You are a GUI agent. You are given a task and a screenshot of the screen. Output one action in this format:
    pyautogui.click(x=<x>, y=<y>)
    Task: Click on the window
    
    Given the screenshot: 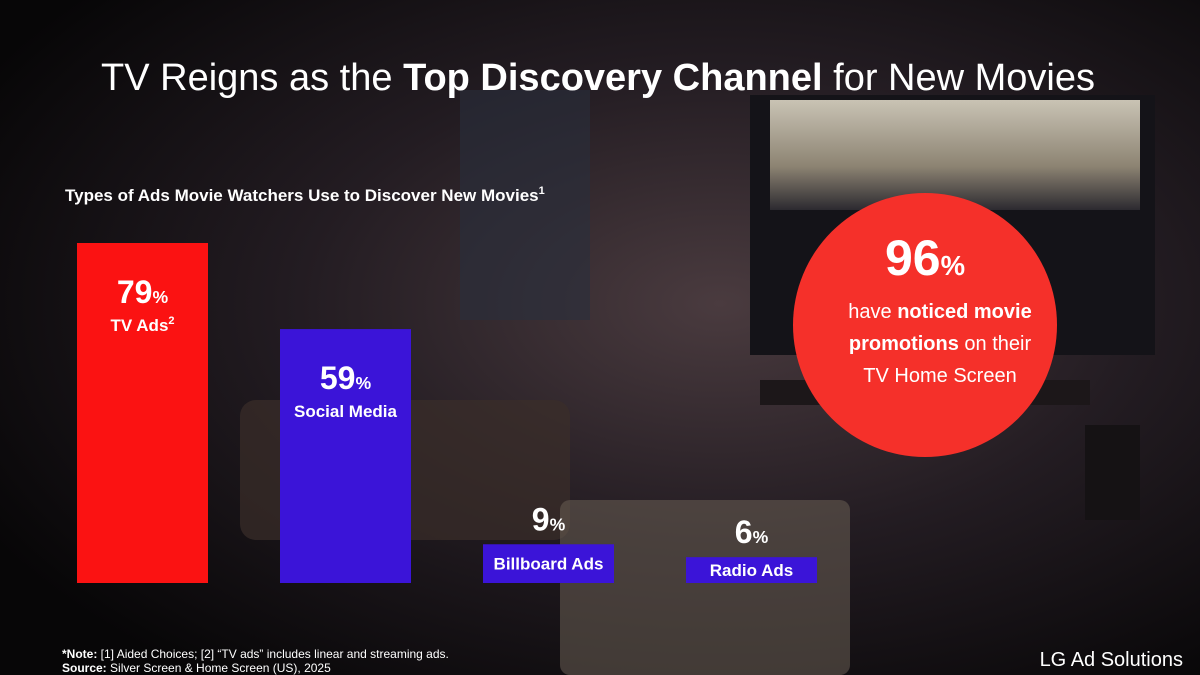 What is the action you would take?
    pyautogui.click(x=525, y=205)
    